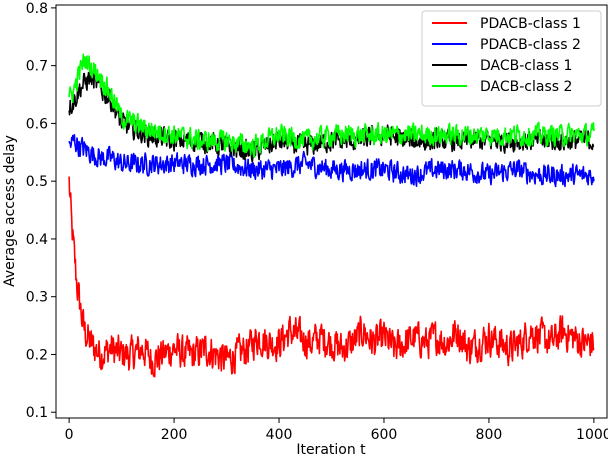  I want to click on x-tick-label: 1000, so click(592, 435).